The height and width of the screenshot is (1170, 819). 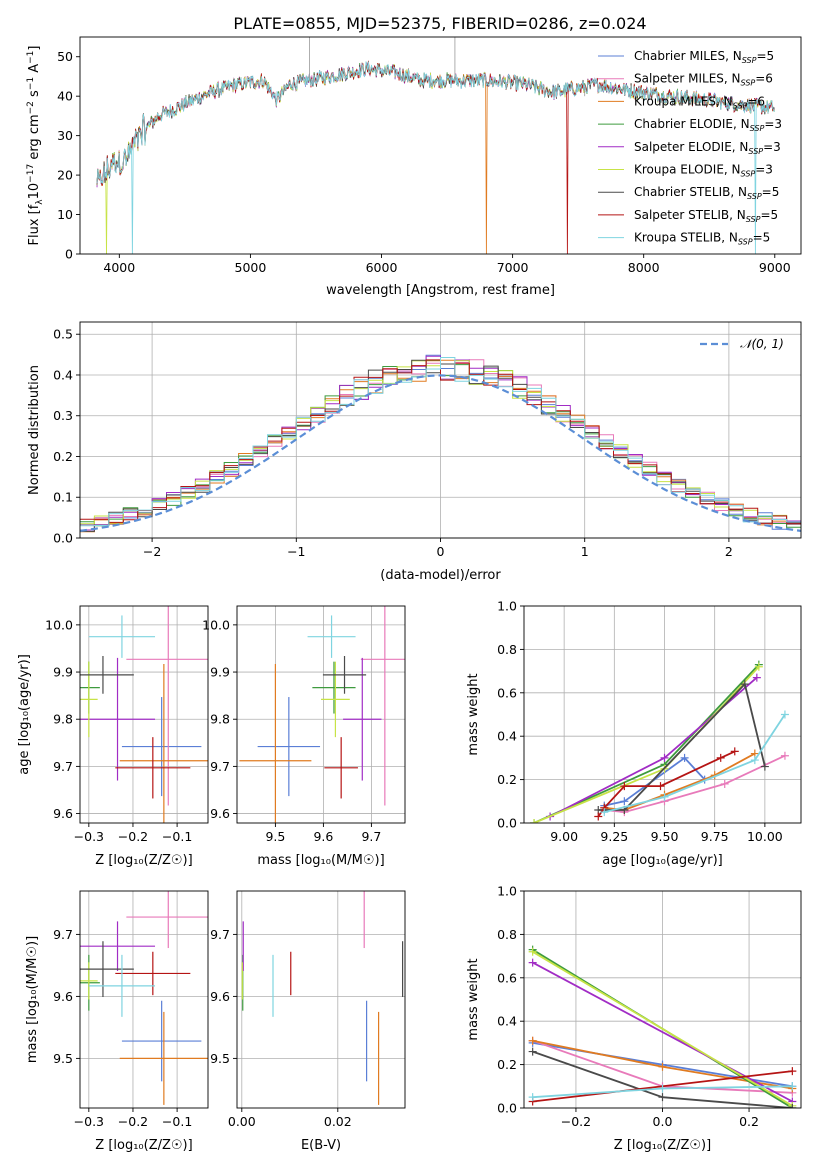 I want to click on weight-marker-salpeter-miles, so click(x=724, y=783).